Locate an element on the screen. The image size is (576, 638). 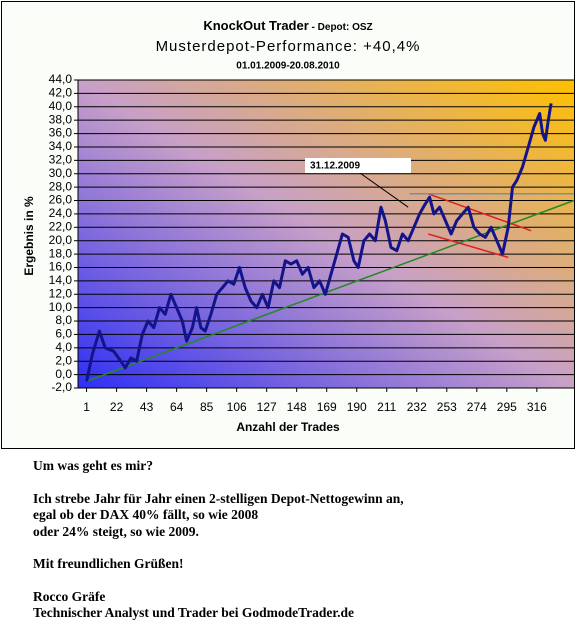
y-tick-label: 24,0 is located at coordinates (61, 213).